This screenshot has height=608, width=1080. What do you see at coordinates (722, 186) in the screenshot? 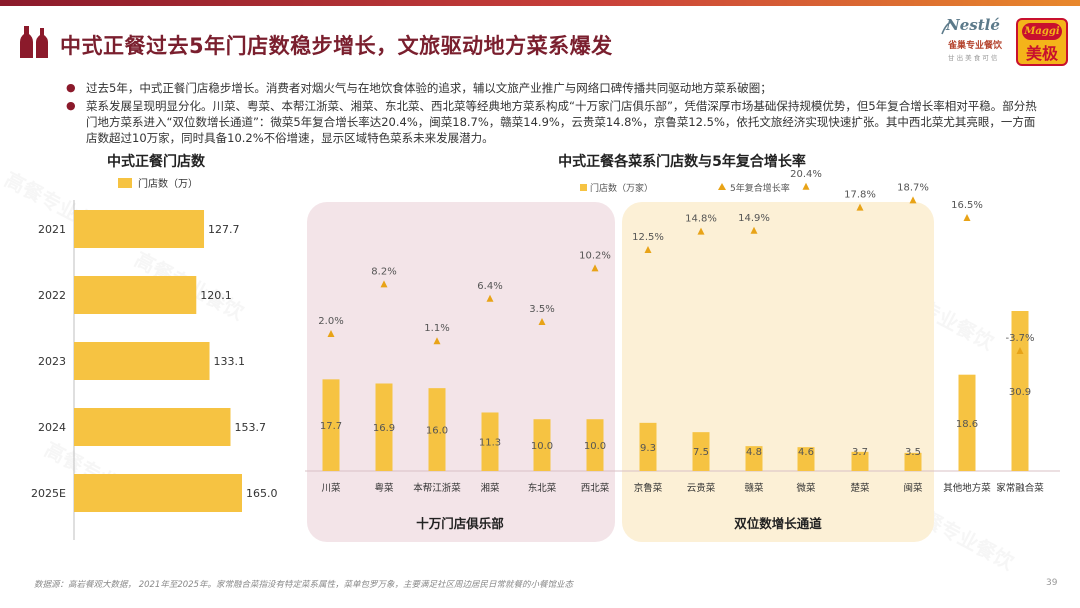
I see `chart2-legend-marker-icon` at bounding box center [722, 186].